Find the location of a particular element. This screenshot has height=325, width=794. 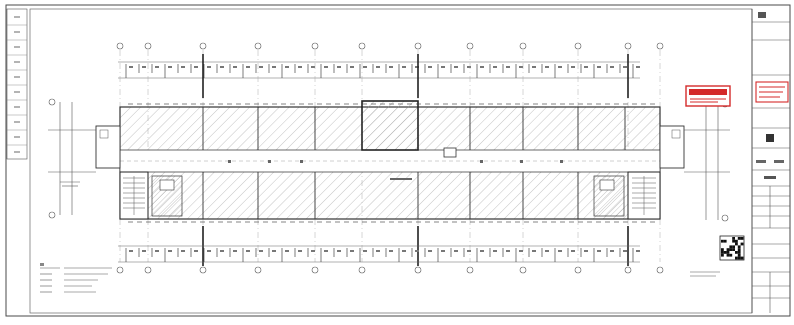

bottom-grid-axes is located at coordinates (379, 254).